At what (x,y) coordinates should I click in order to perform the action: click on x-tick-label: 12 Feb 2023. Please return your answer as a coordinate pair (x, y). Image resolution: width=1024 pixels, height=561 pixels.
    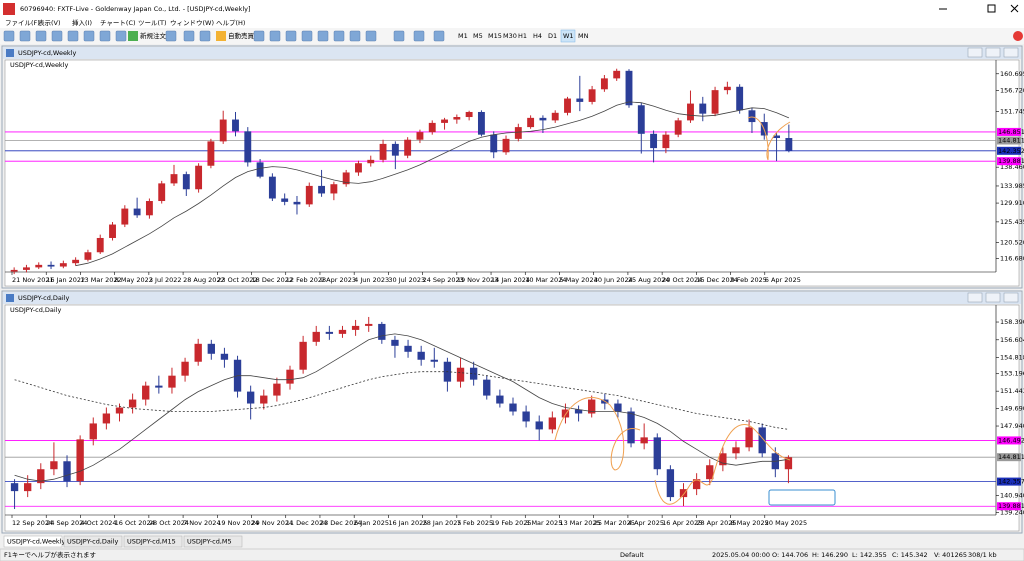
    Looking at the image, I should click on (306, 280).